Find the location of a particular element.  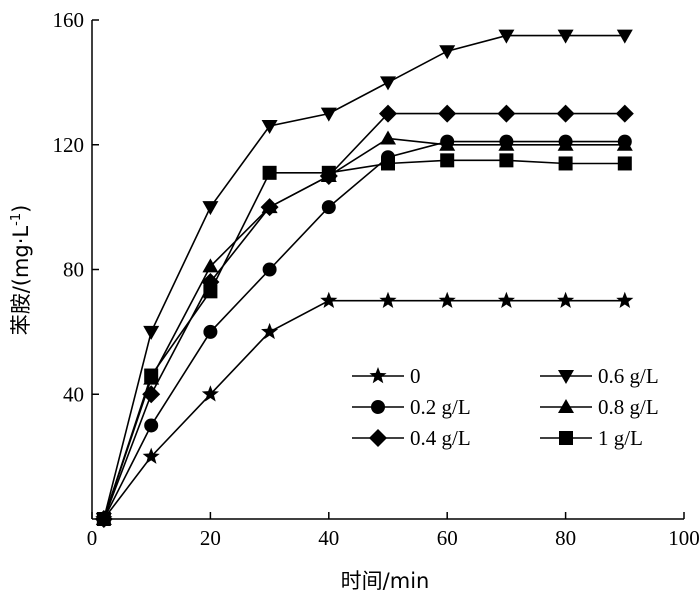

y-ticks: 40 80 120 160 is located at coordinates (76, 207).